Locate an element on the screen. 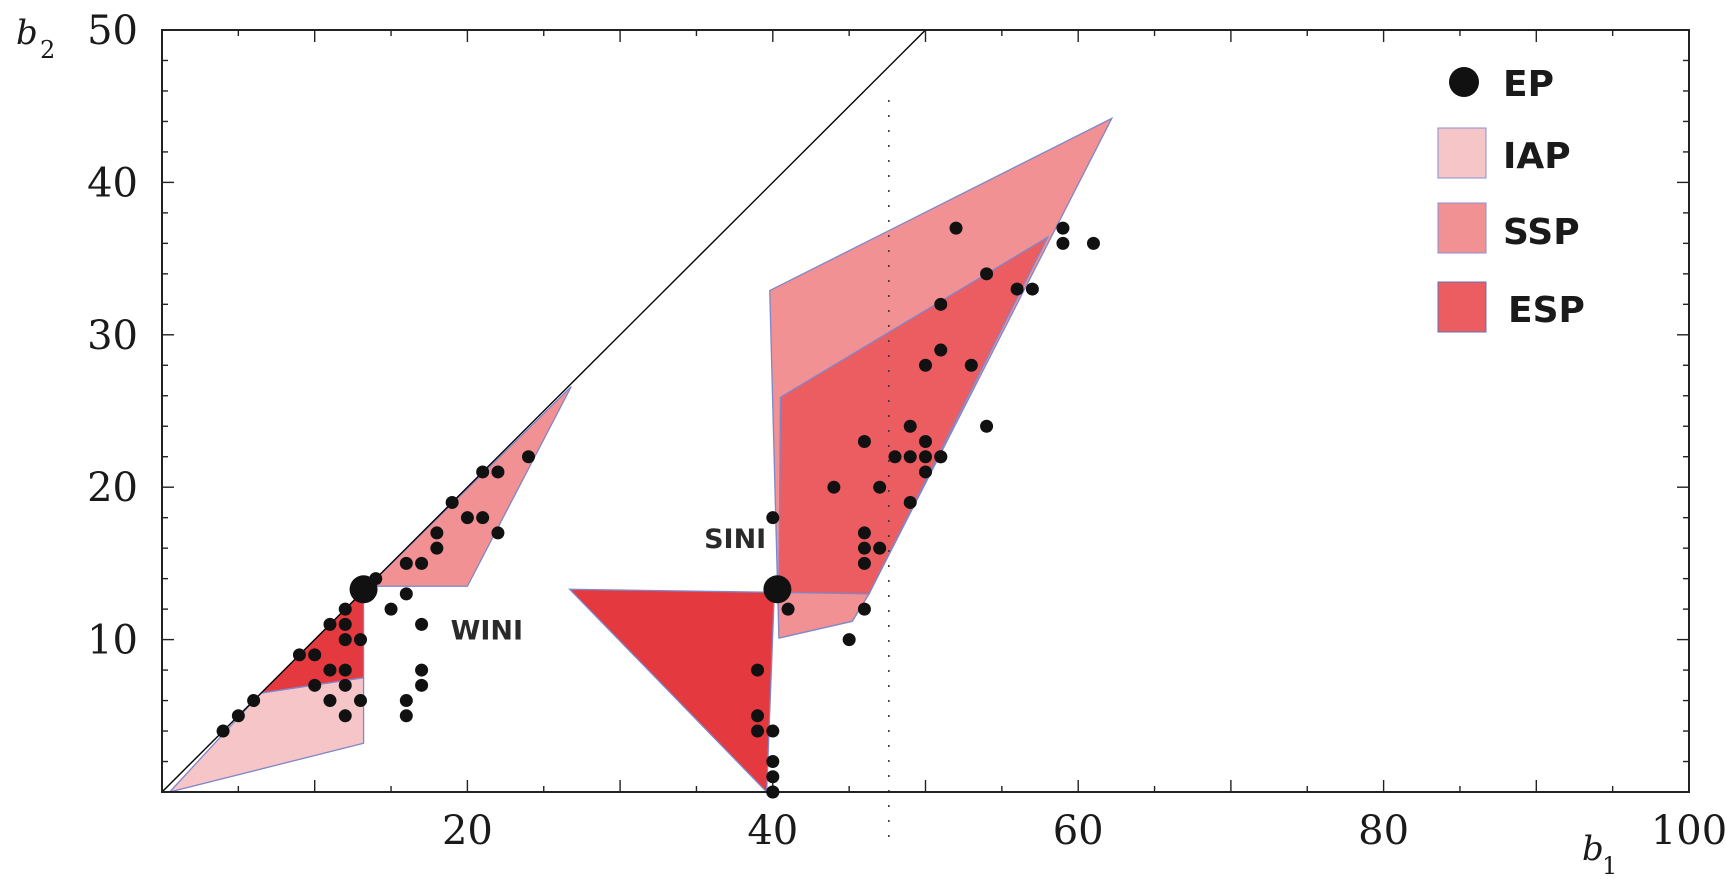 This screenshot has width=1726, height=879. y-tick-label: 10 is located at coordinates (112, 641).